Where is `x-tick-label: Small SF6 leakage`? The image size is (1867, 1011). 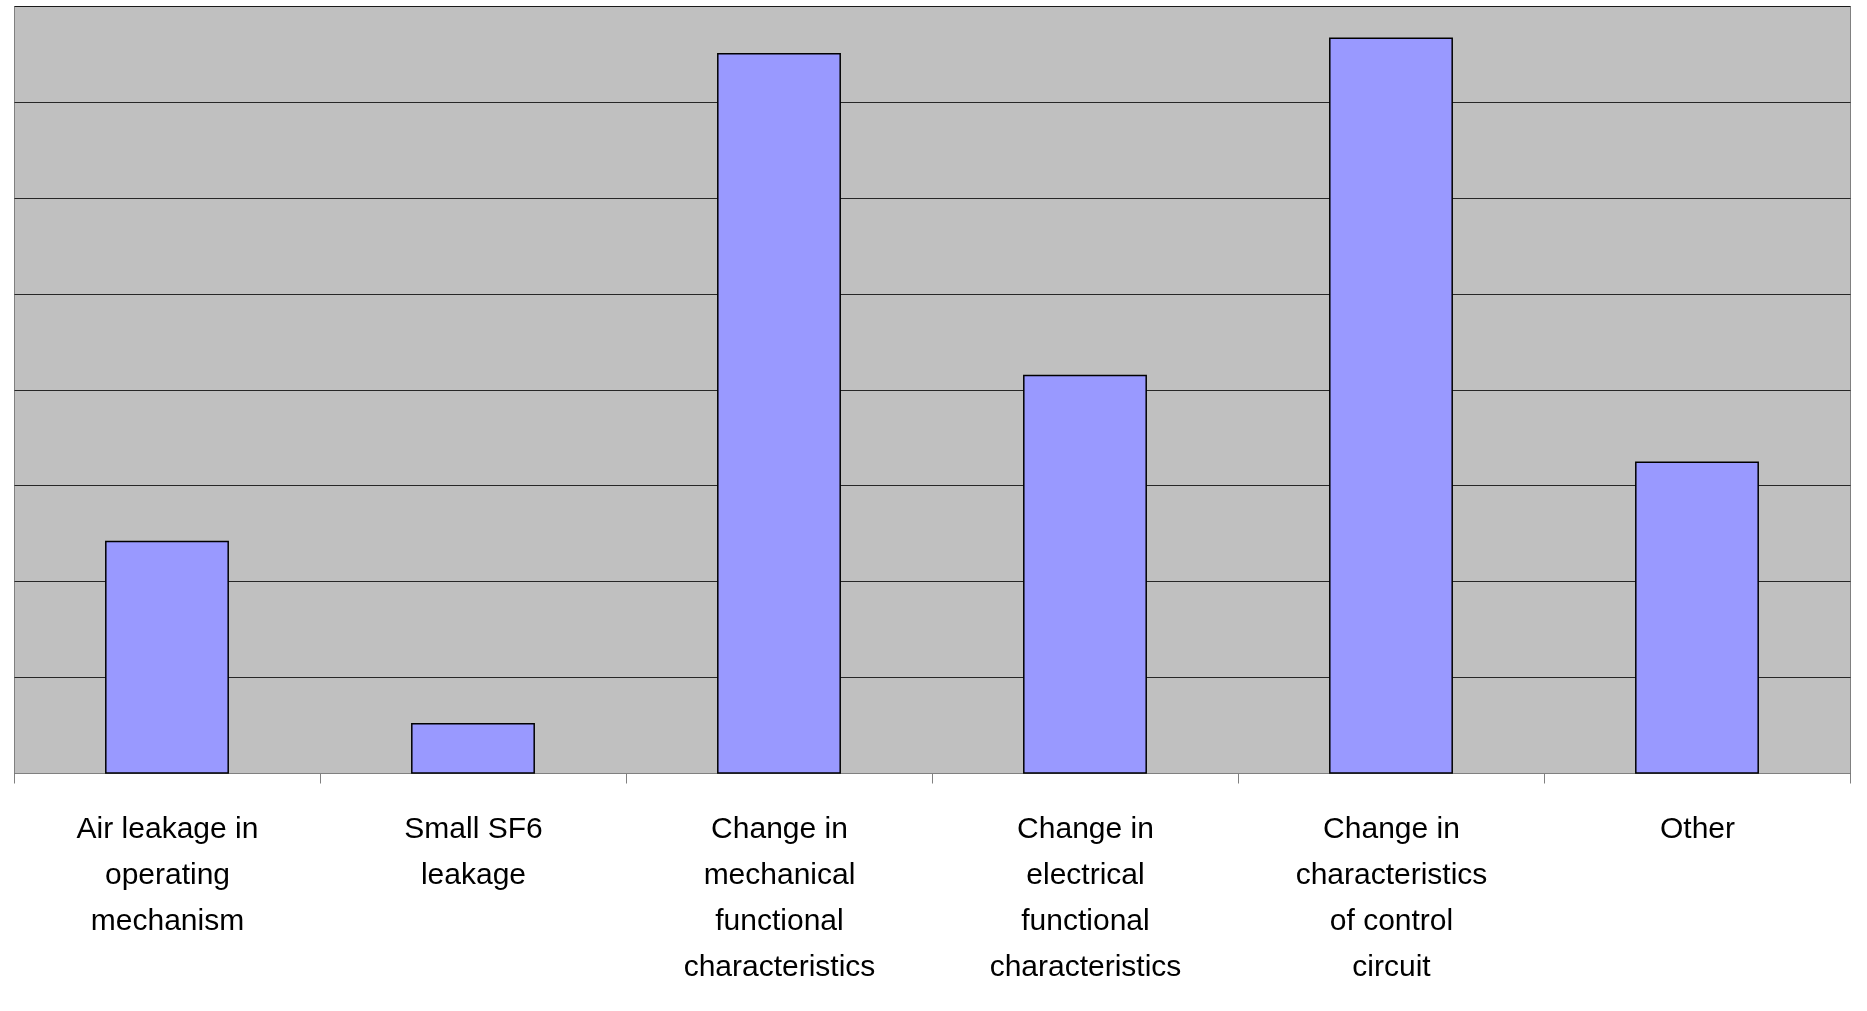 x-tick-label: Small SF6 leakage is located at coordinates (473, 850).